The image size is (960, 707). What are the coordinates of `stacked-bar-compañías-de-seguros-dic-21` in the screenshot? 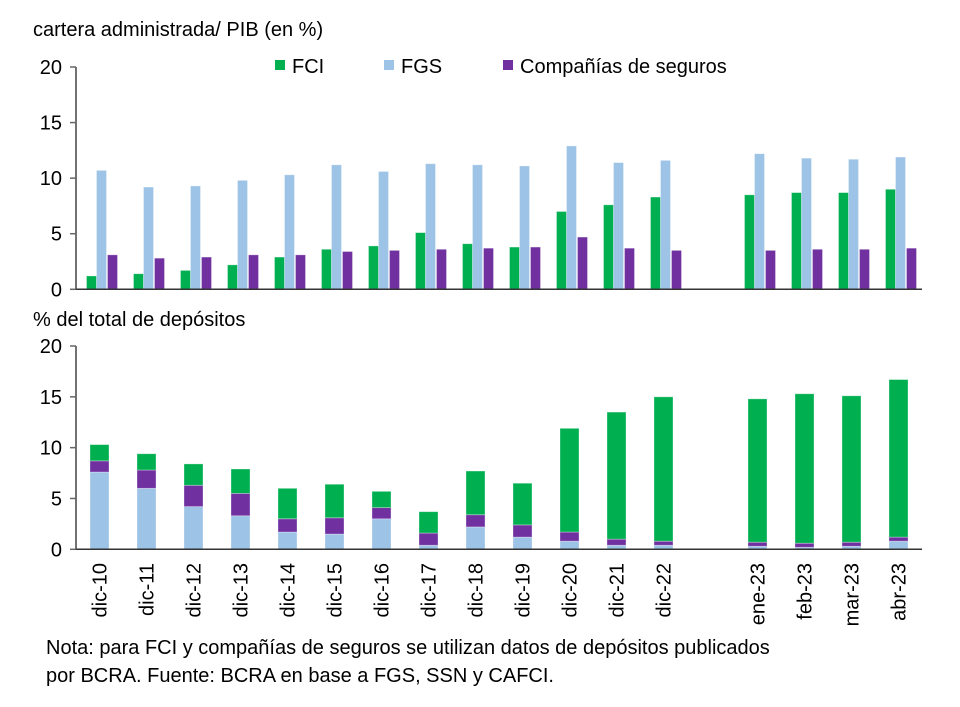 It's located at (616, 542).